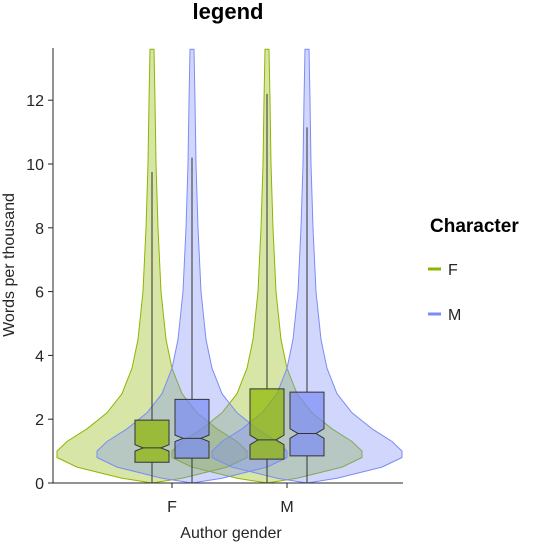  I want to click on y-tick-label: 0, so click(39, 484).